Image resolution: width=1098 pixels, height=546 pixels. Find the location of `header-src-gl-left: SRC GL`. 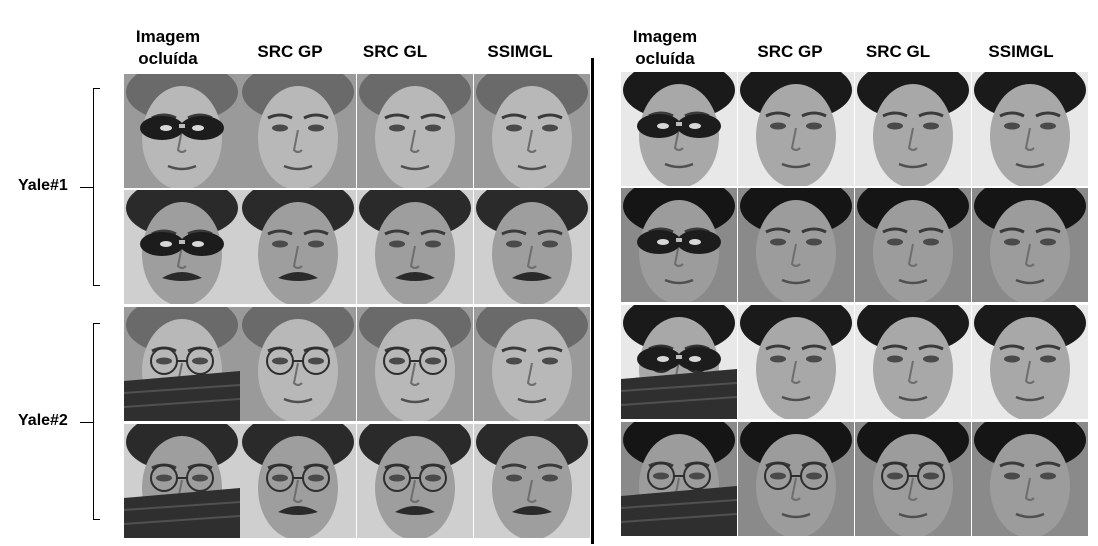

header-src-gl-left: SRC GL is located at coordinates (395, 51).